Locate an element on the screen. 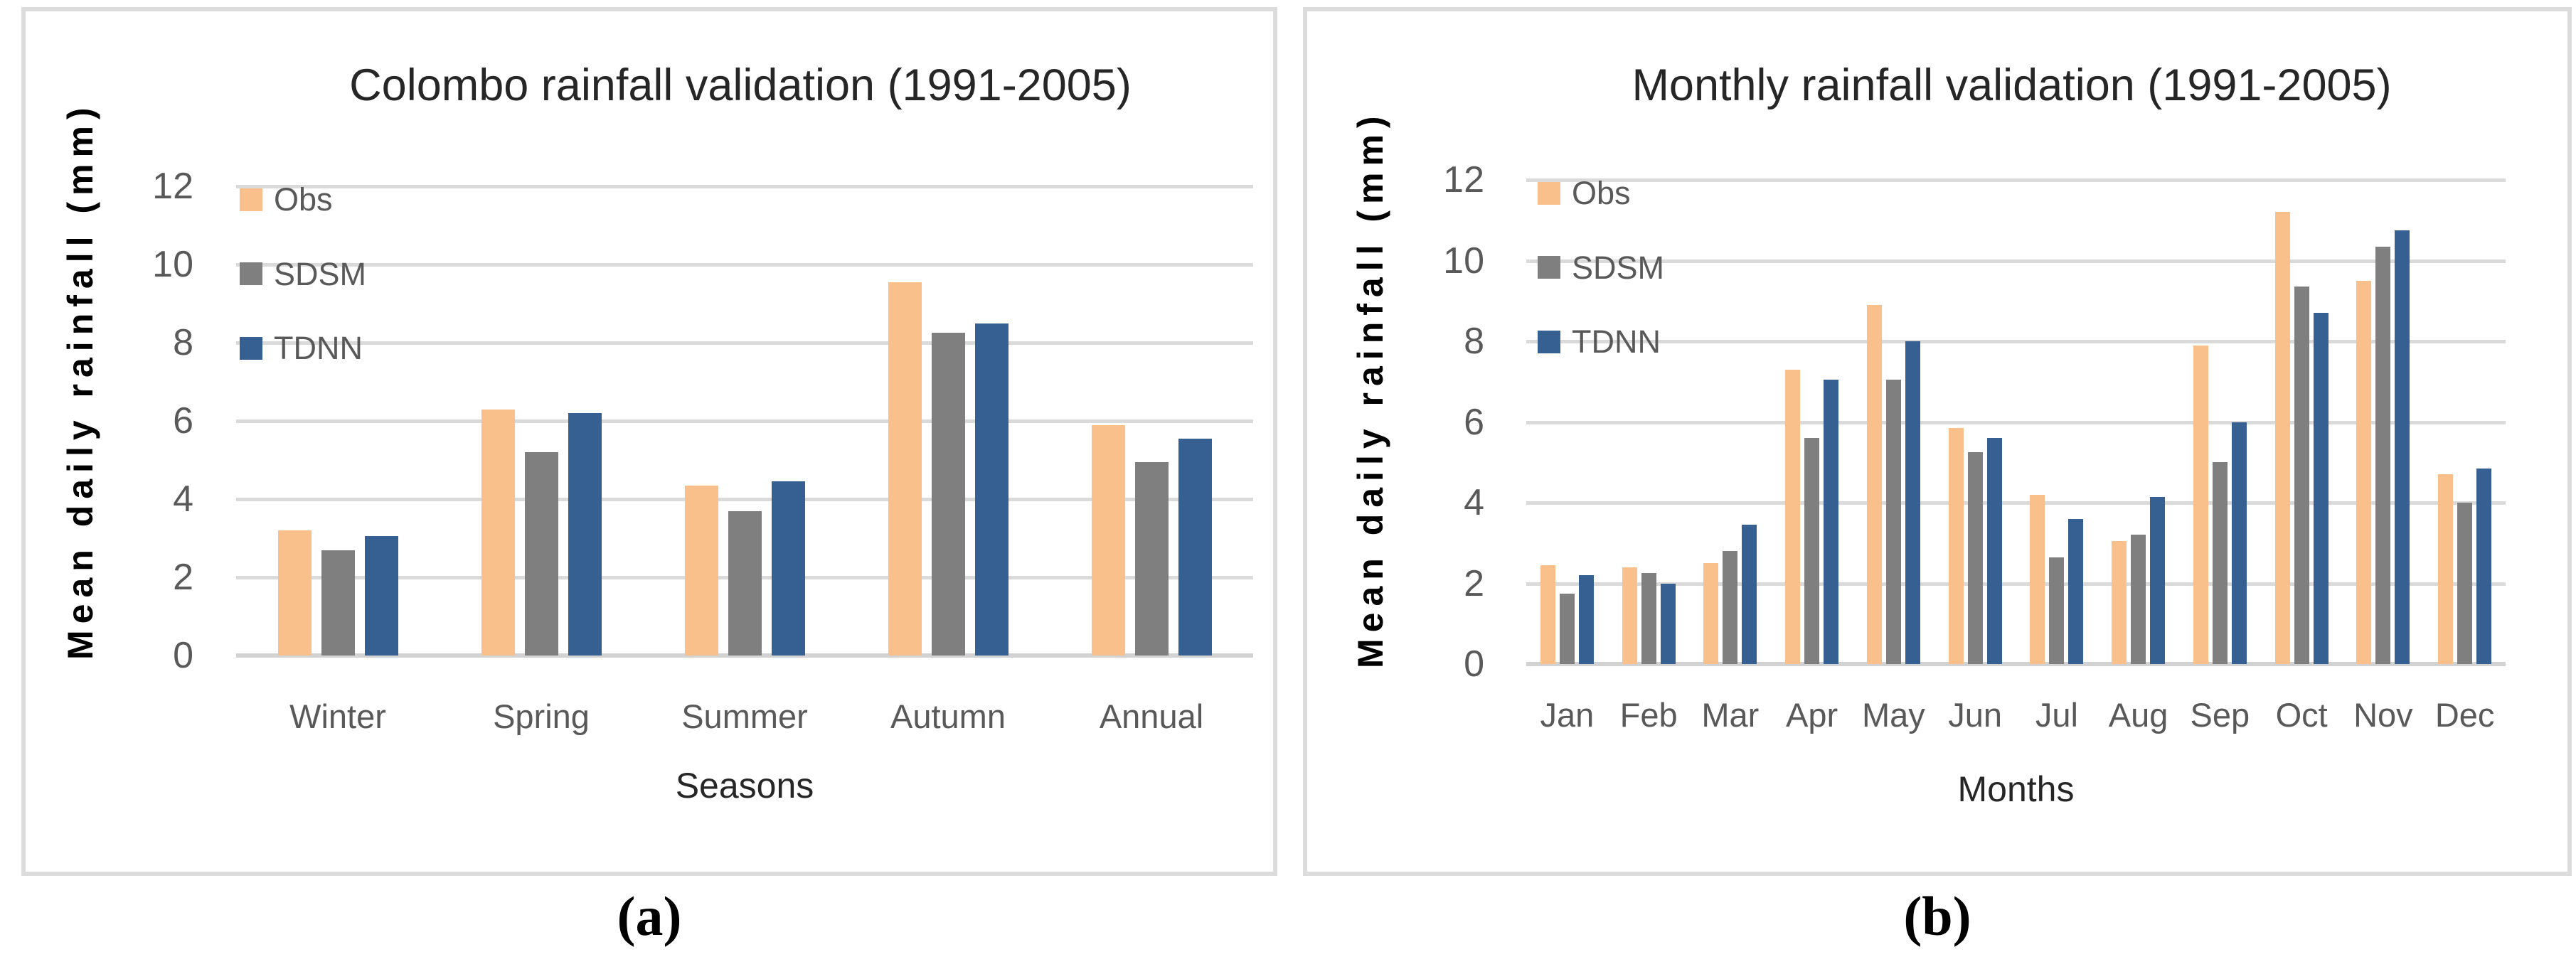  bar-jul-sdsm is located at coordinates (2057, 610).